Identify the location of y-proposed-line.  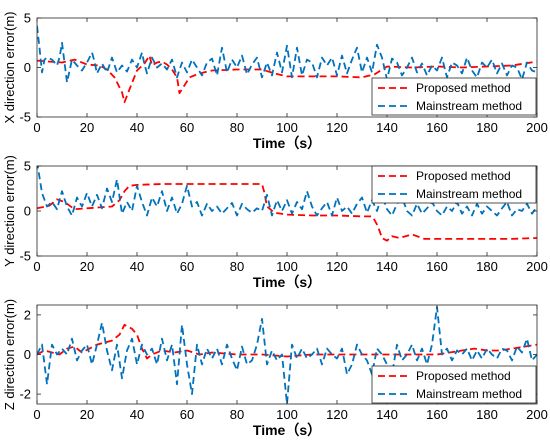
(287, 212).